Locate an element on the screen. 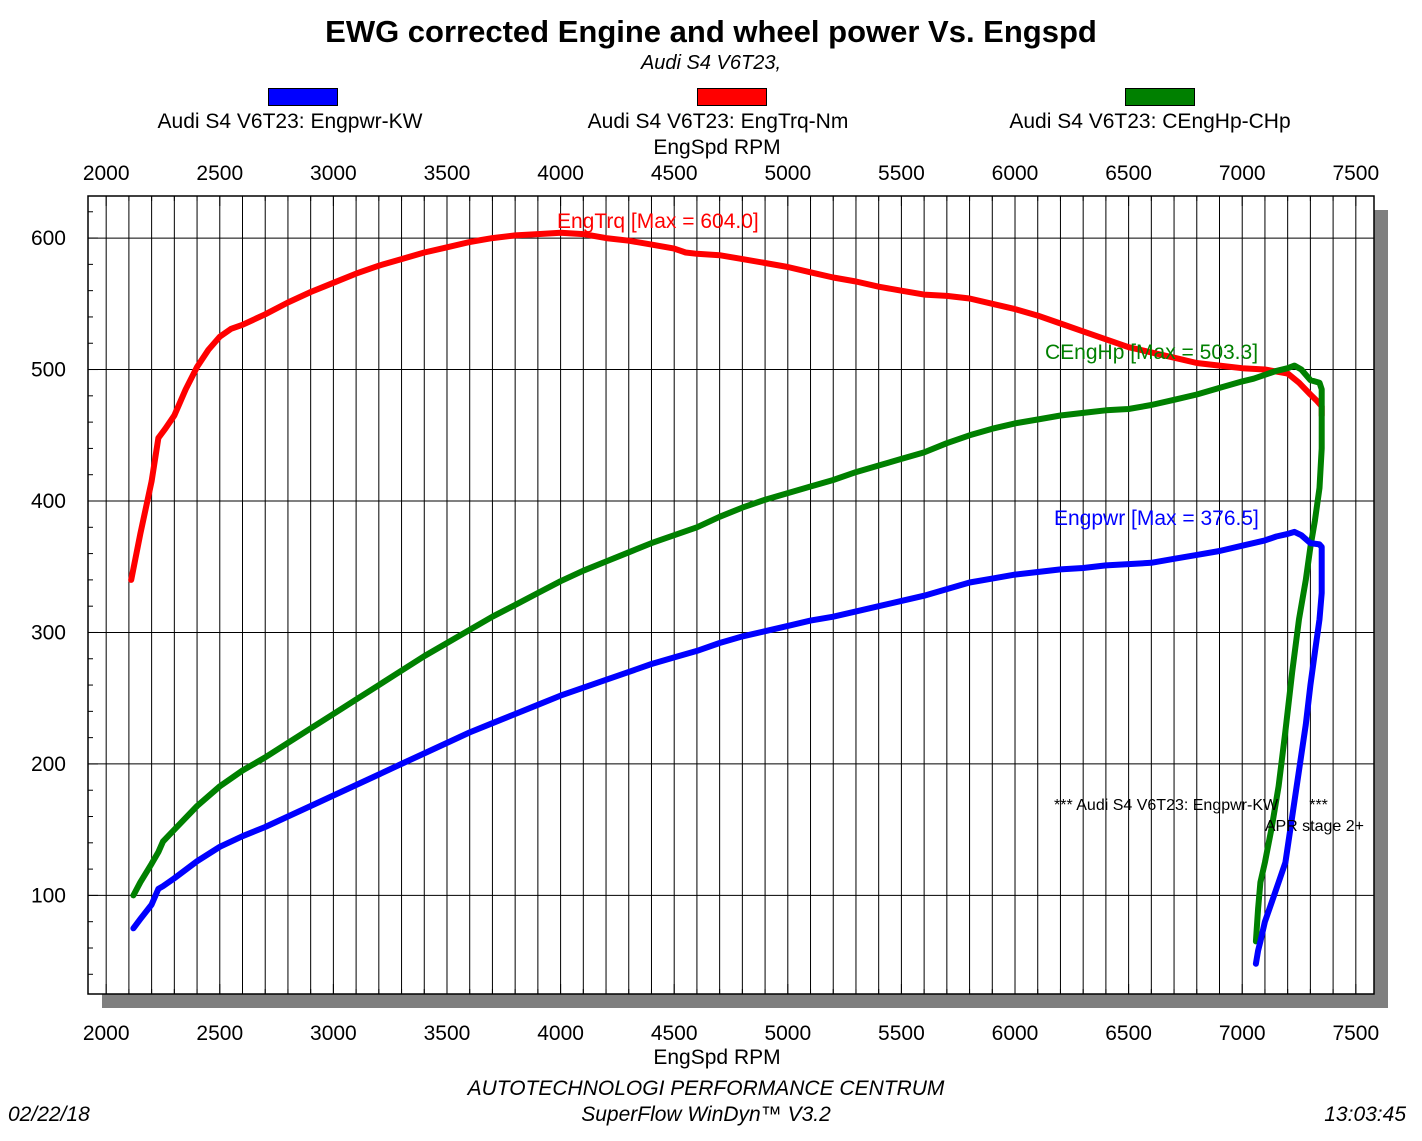  legend-label-engpwr: Audi S4 V6T23: Engpwr-KW is located at coordinates (290, 121).